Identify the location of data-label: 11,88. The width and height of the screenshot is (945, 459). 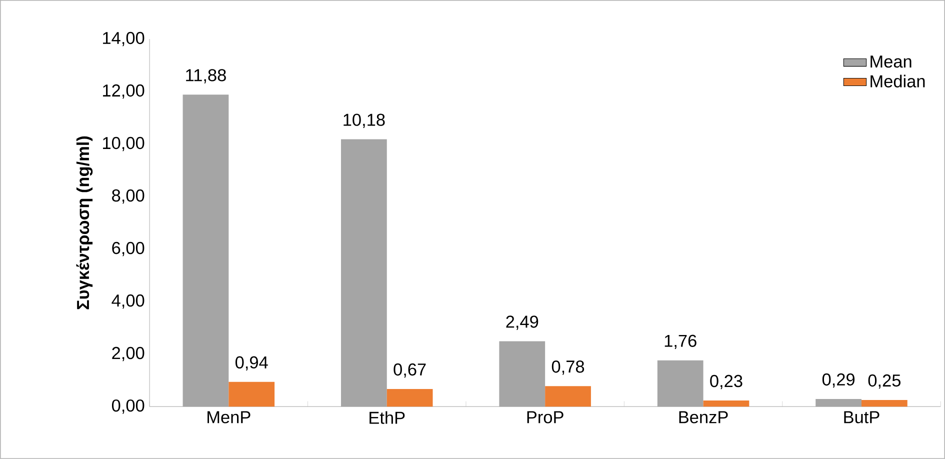
(206, 76).